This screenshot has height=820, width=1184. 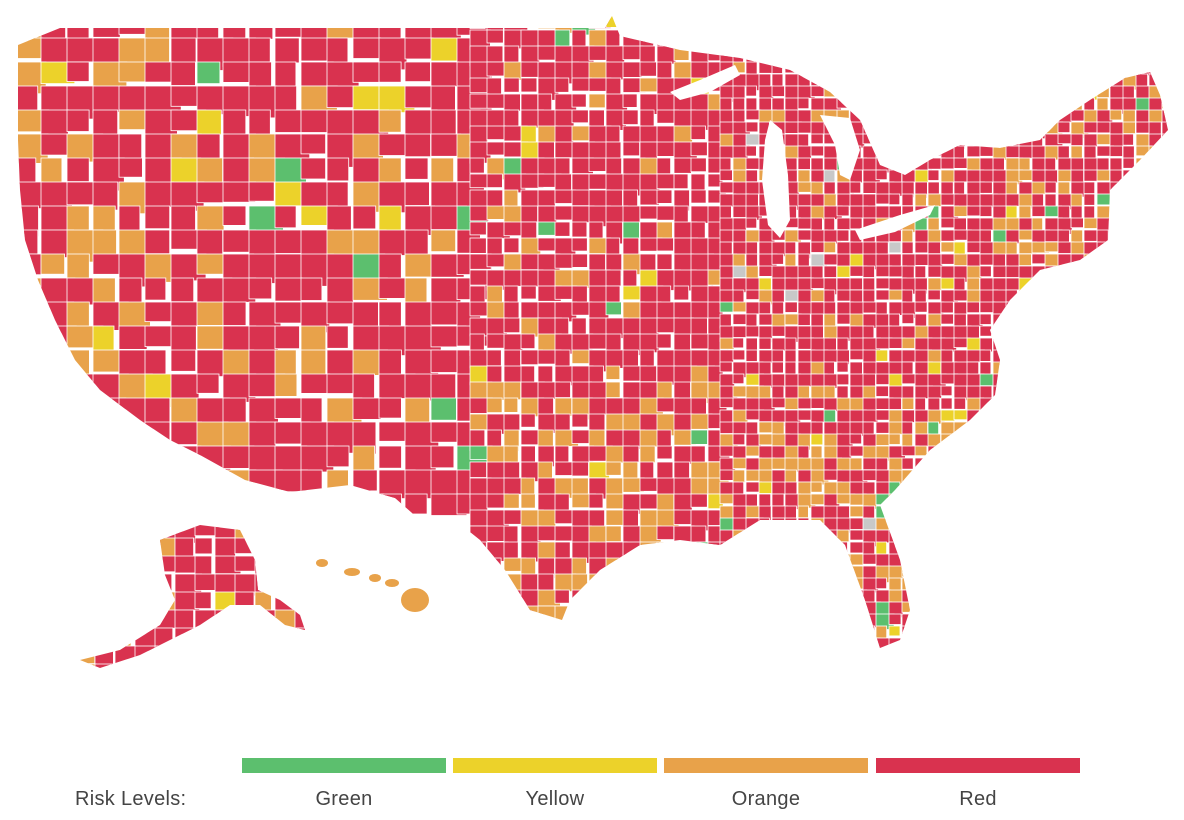 I want to click on hawaii-island, so click(x=375, y=578).